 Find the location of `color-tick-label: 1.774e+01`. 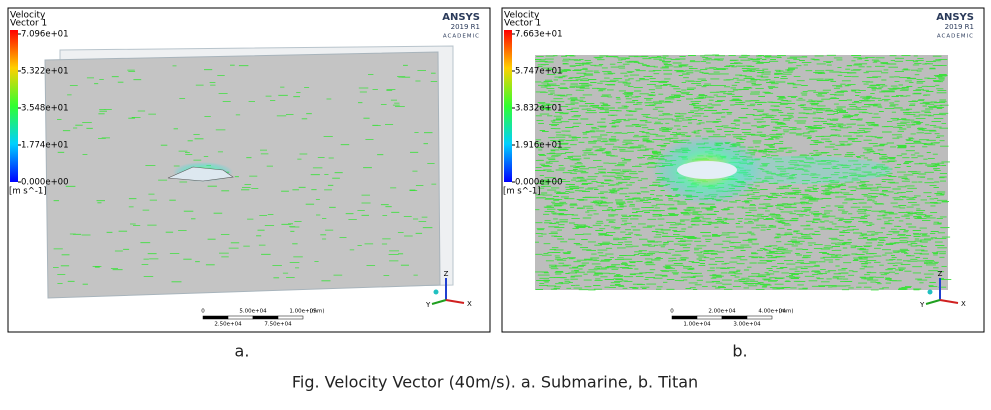

color-tick-label: 1.774e+01 is located at coordinates (45, 146).